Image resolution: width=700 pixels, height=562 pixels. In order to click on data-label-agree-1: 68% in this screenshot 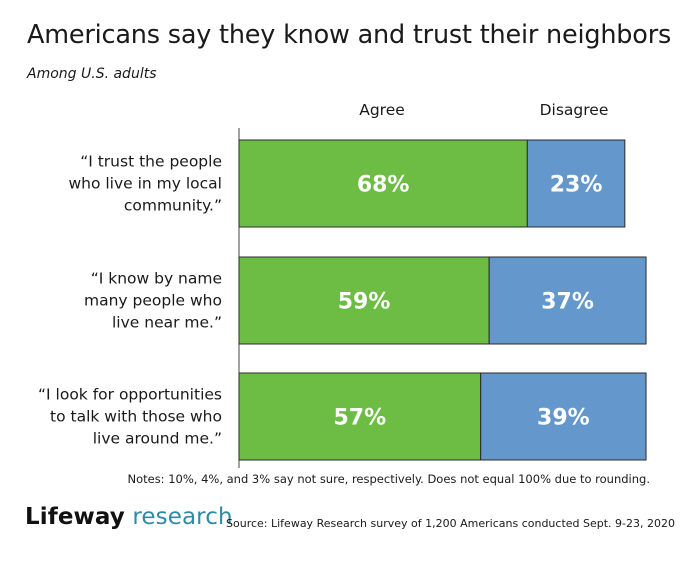, I will do `click(383, 185)`.